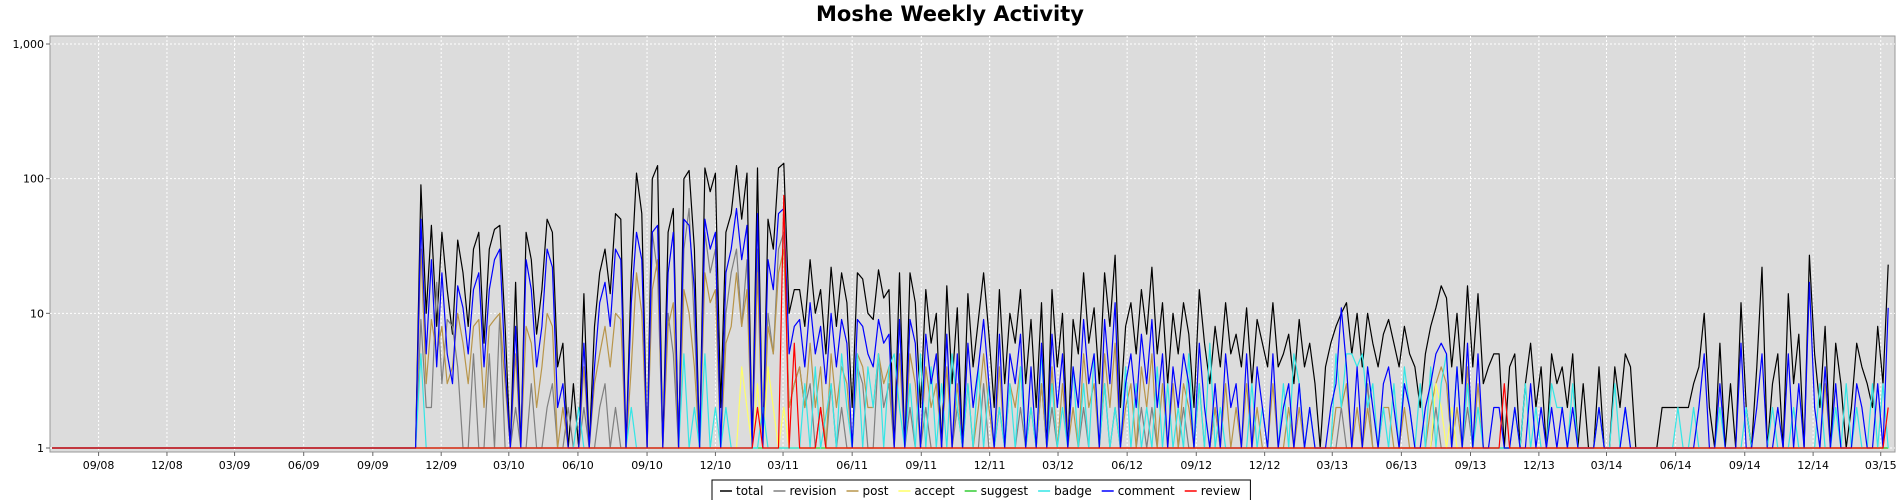  I want to click on legend-item-badge: badge, so click(1065, 491).